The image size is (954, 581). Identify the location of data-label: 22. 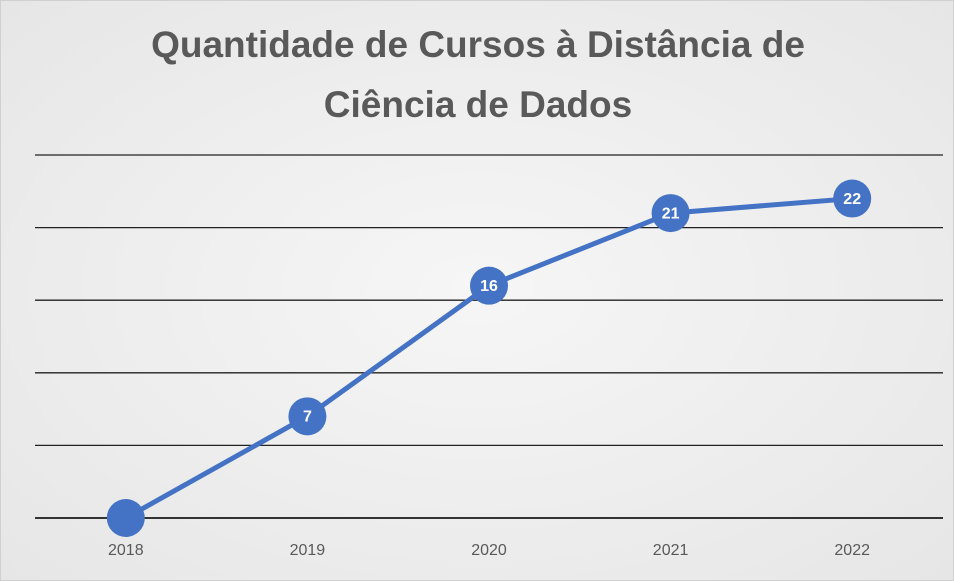
(852, 199).